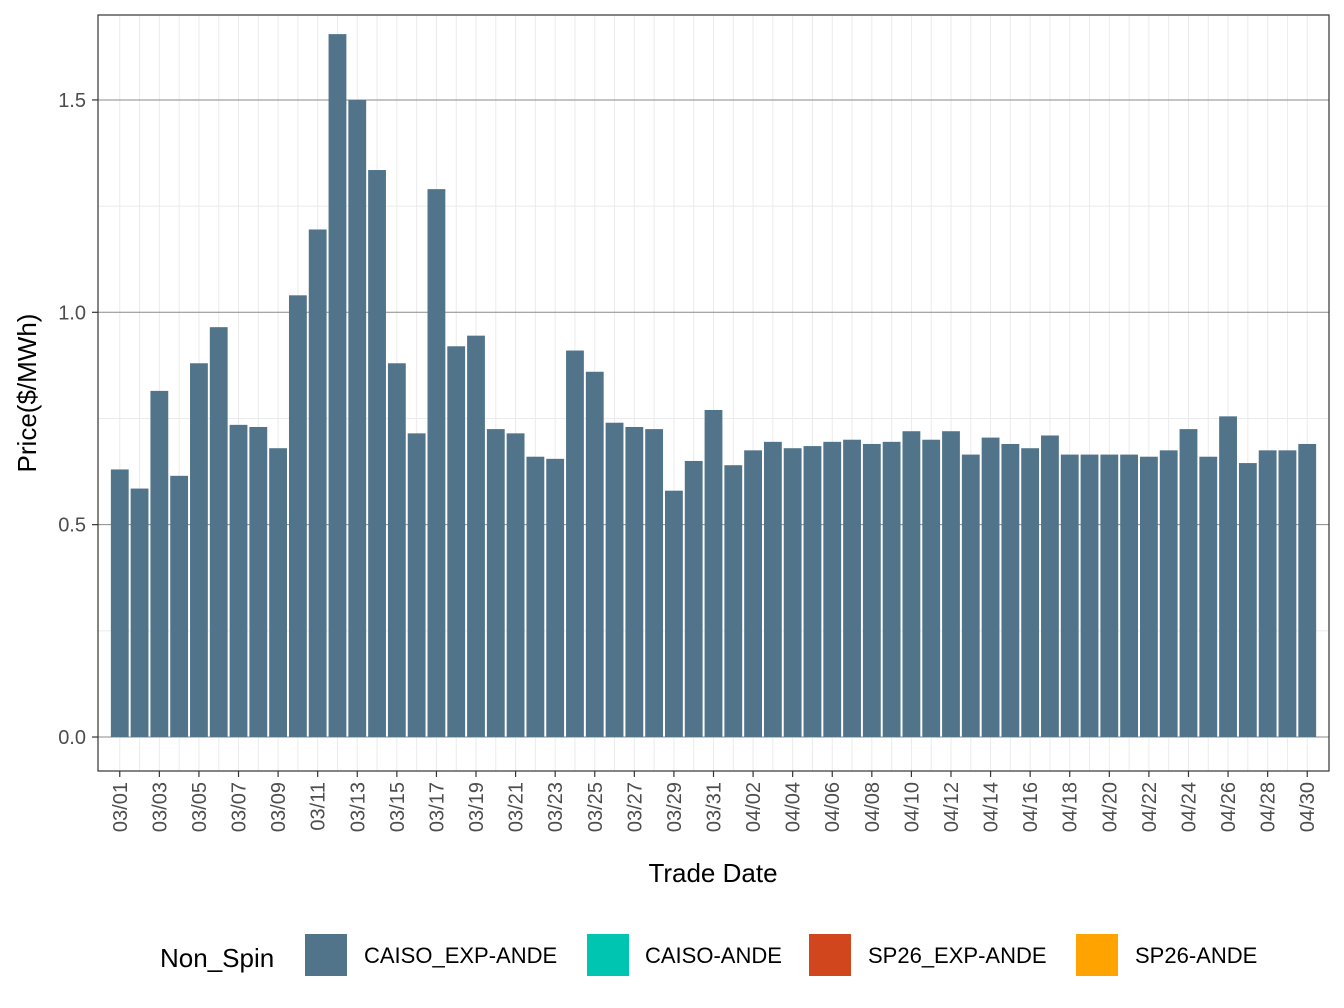 Image resolution: width=1344 pixels, height=1008 pixels. Describe the element at coordinates (608, 955) in the screenshot. I see `legend-key-caiso-ande` at that location.